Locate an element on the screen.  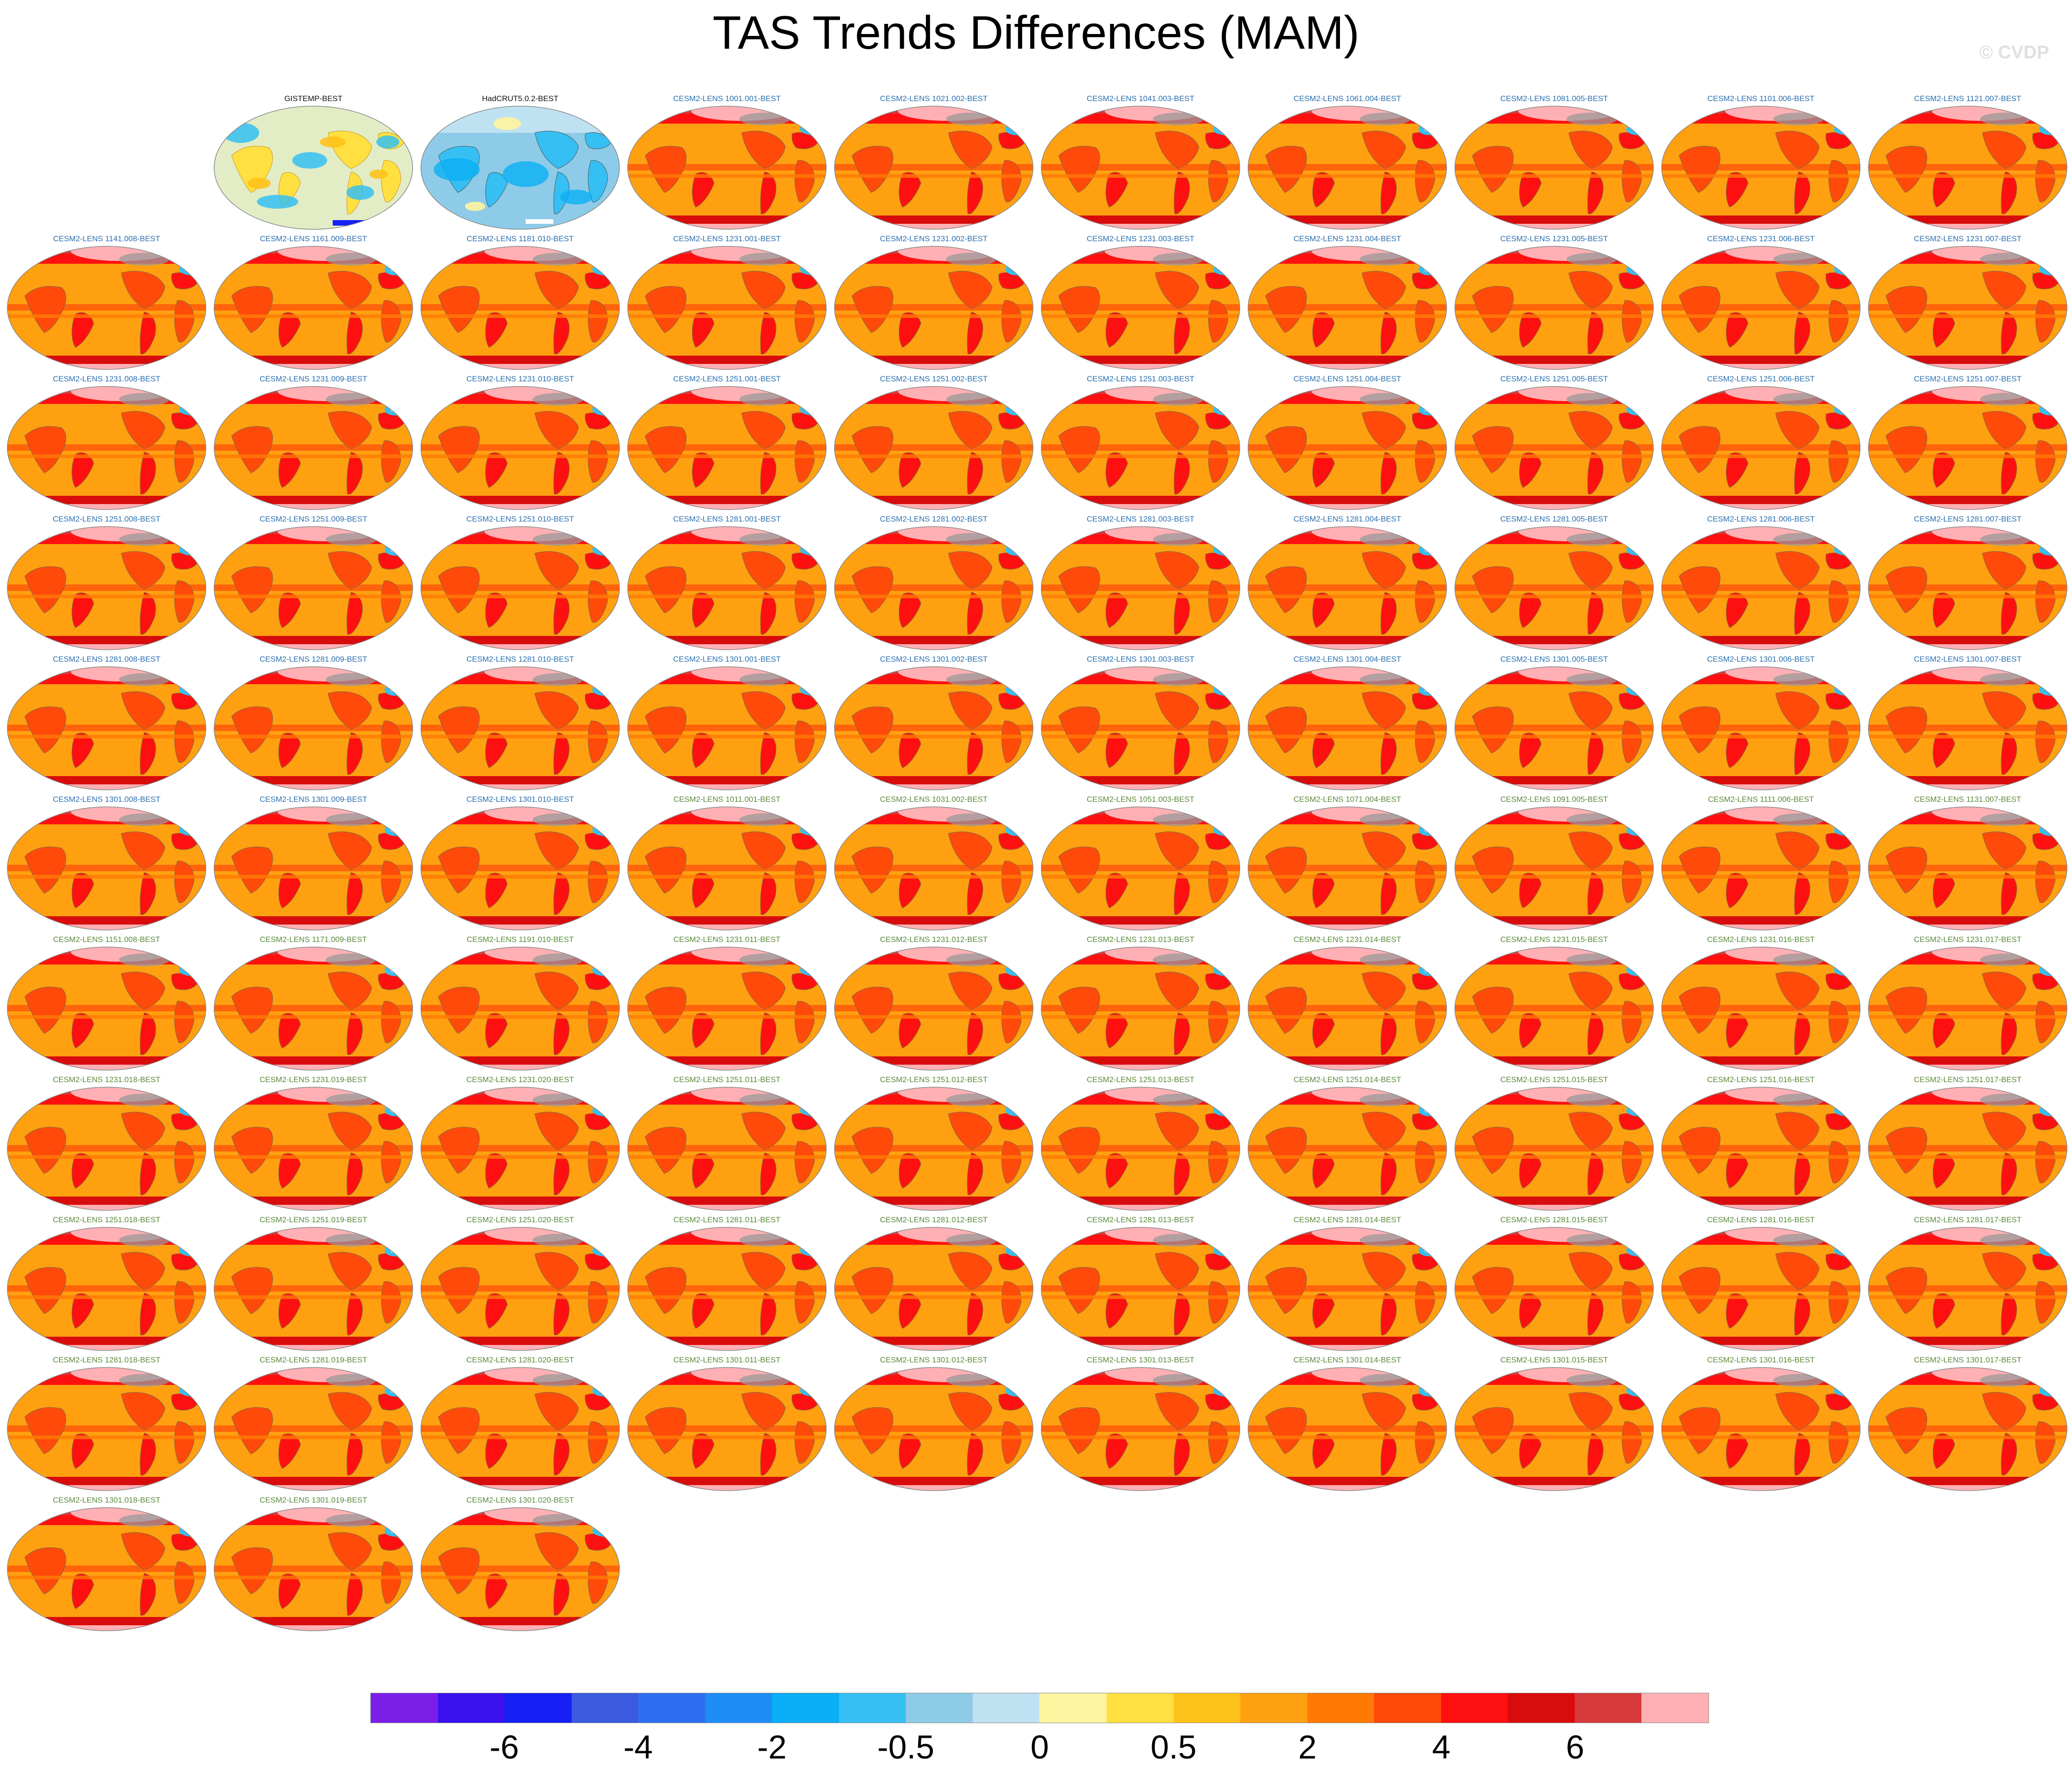
map-panel-label: GISTEMP-BEST is located at coordinates (313, 98).